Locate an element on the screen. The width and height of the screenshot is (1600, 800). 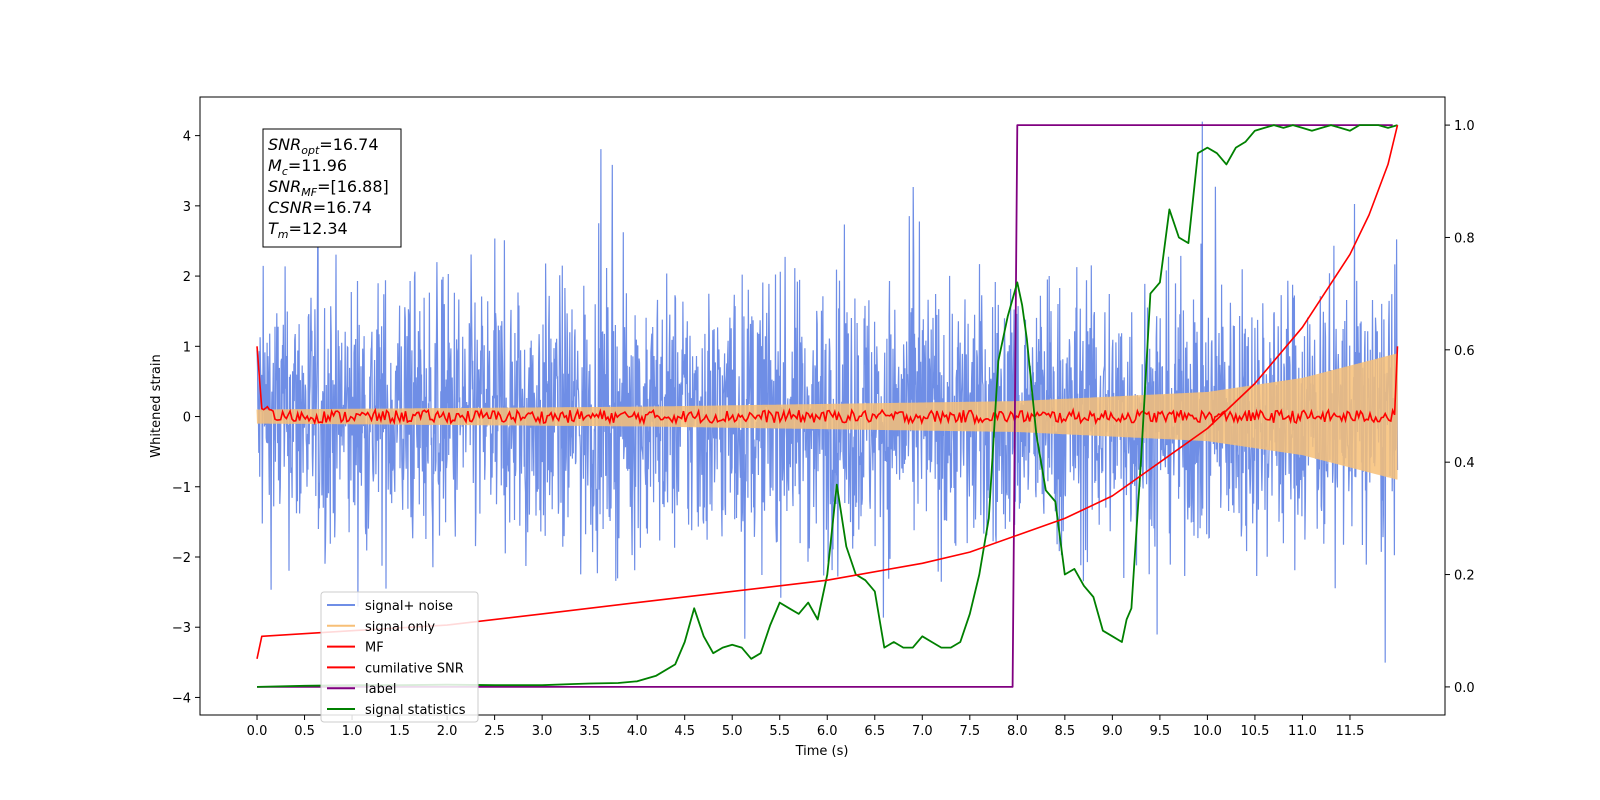
annotation-line: SNRopt=16.74 is located at coordinates (323, 146).